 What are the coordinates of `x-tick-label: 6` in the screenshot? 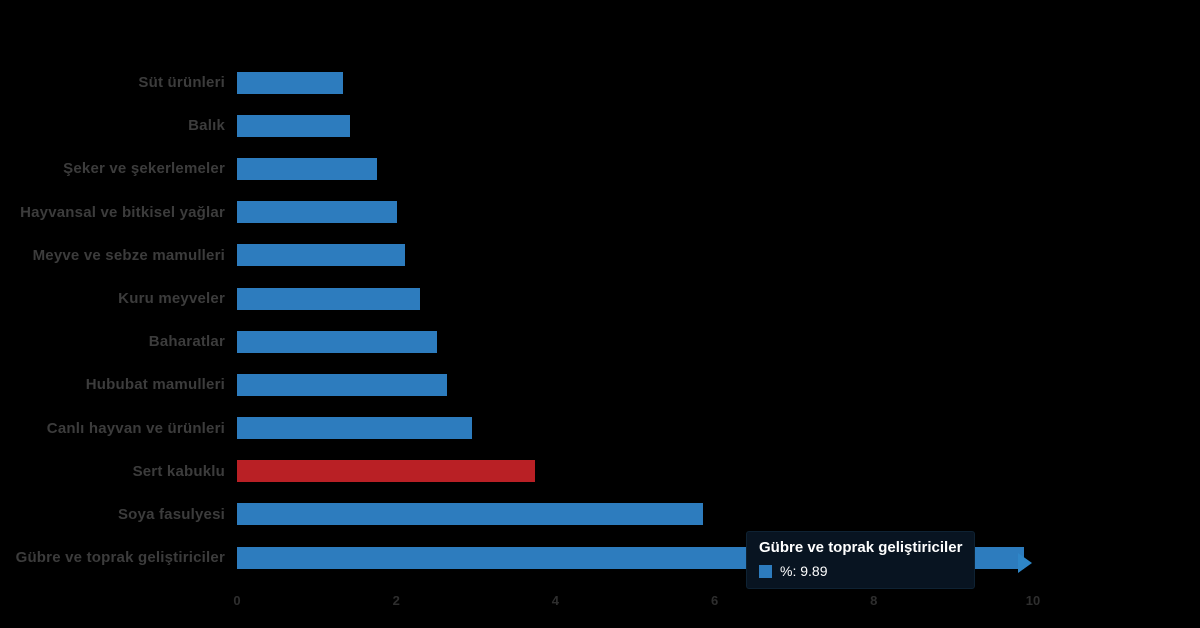 It's located at (714, 600).